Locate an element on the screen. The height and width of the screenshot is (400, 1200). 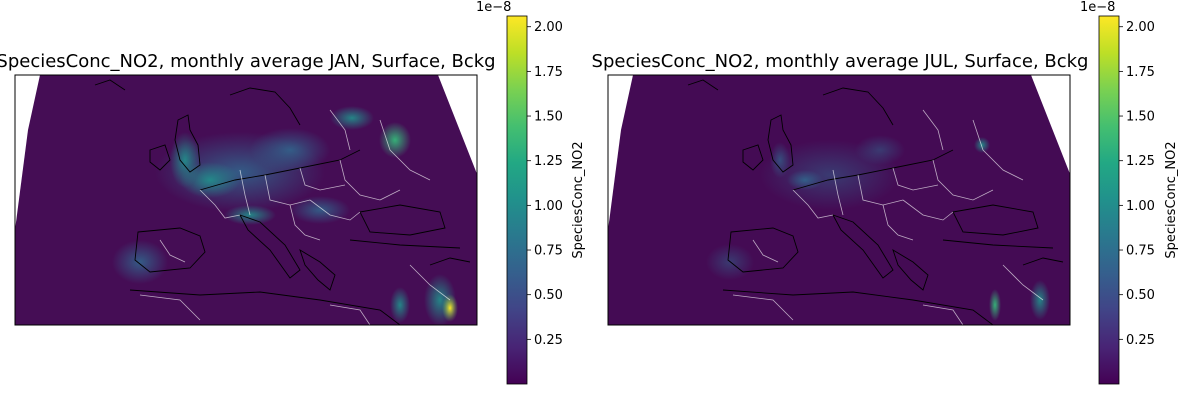
country-borders-jul is located at coordinates (888, 217).